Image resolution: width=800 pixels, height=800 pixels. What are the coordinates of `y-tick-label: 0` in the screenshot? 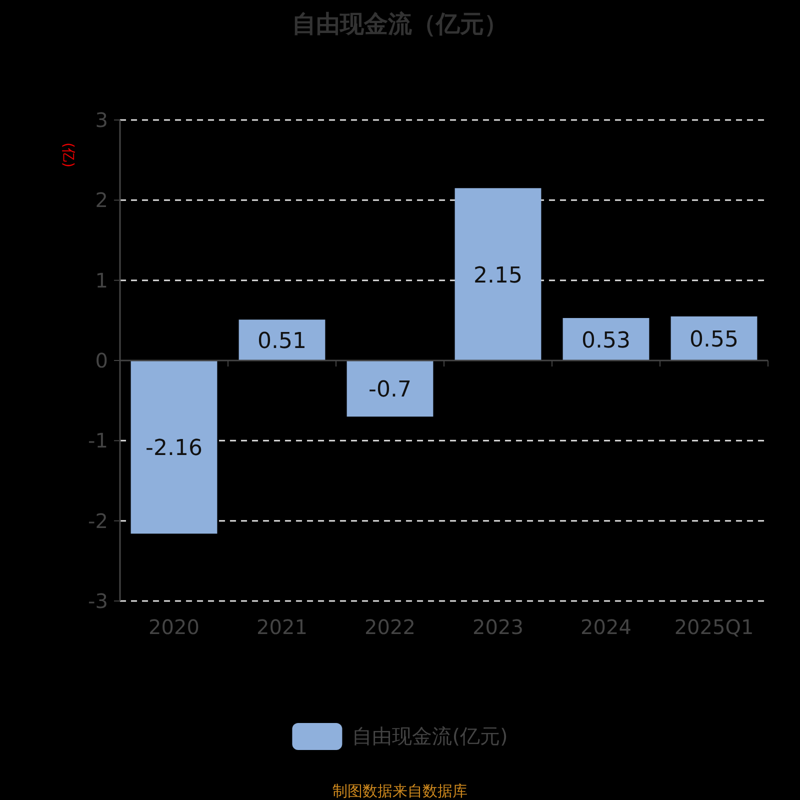 It's located at (101, 360).